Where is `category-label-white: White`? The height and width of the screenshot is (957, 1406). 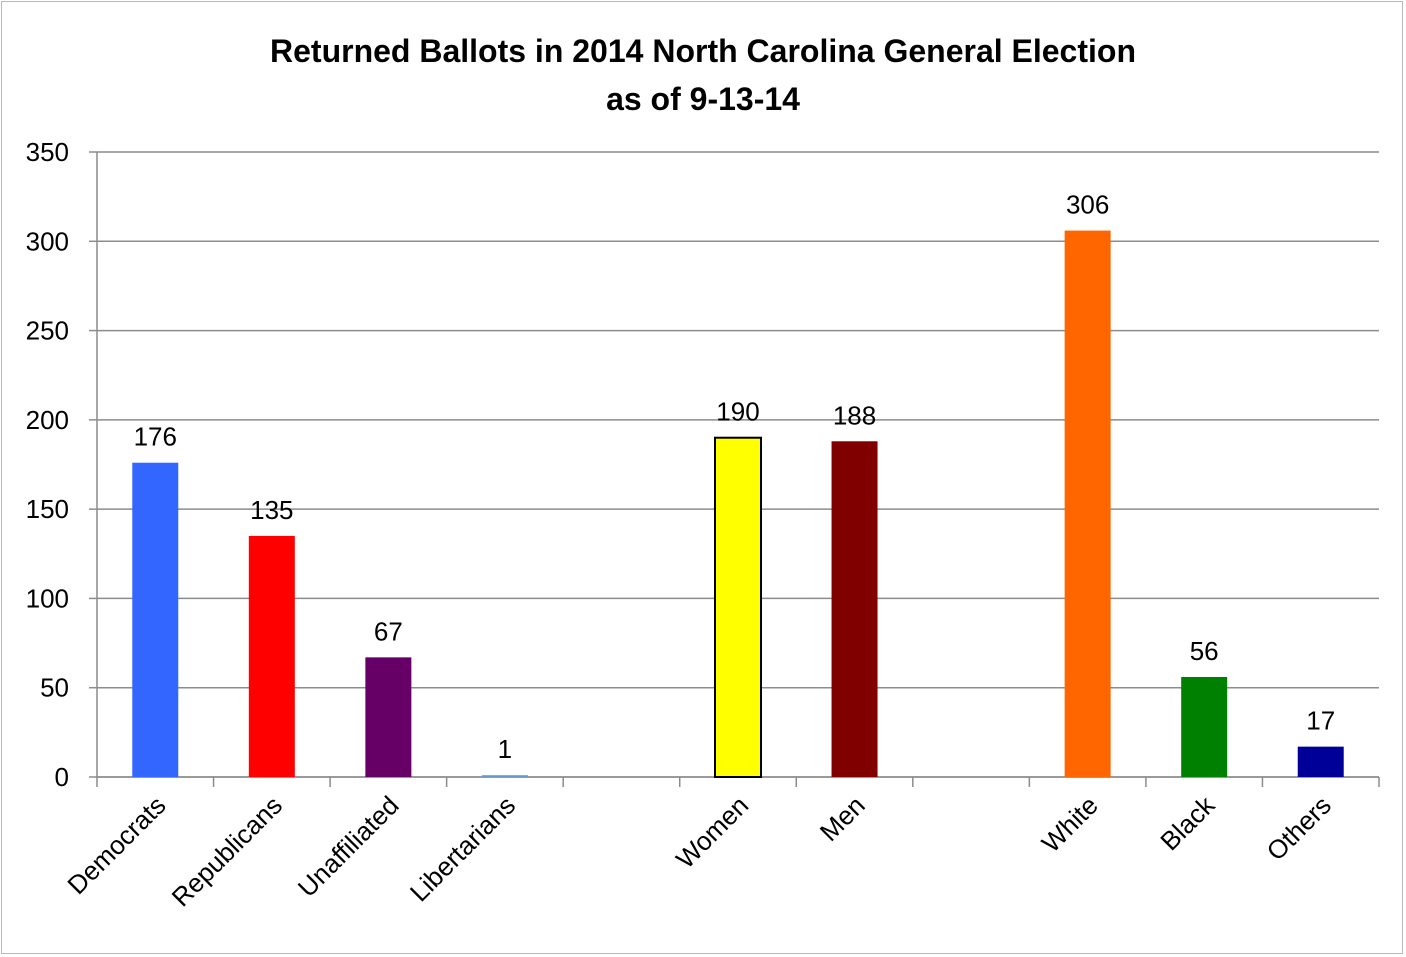
category-label-white: White is located at coordinates (1070, 824).